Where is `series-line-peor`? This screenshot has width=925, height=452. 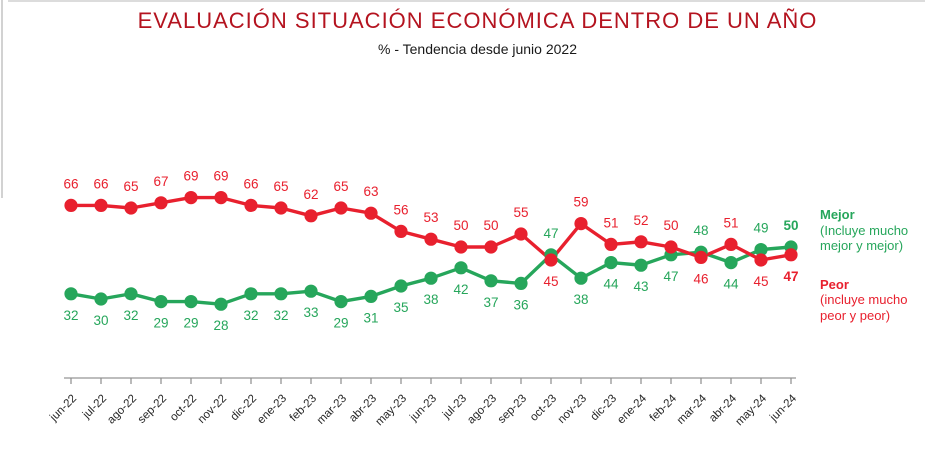
series-line-peor is located at coordinates (431, 228).